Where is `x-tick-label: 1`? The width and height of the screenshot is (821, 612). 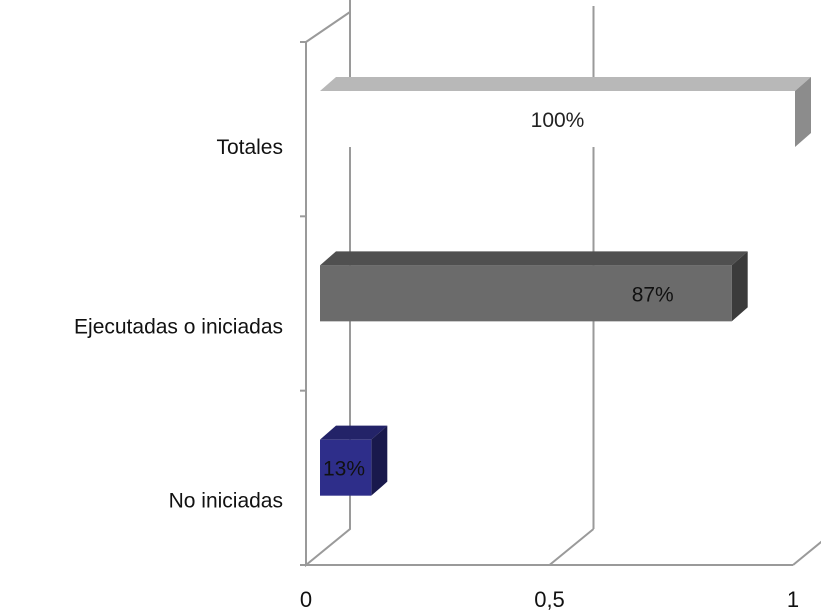 x-tick-label: 1 is located at coordinates (793, 599).